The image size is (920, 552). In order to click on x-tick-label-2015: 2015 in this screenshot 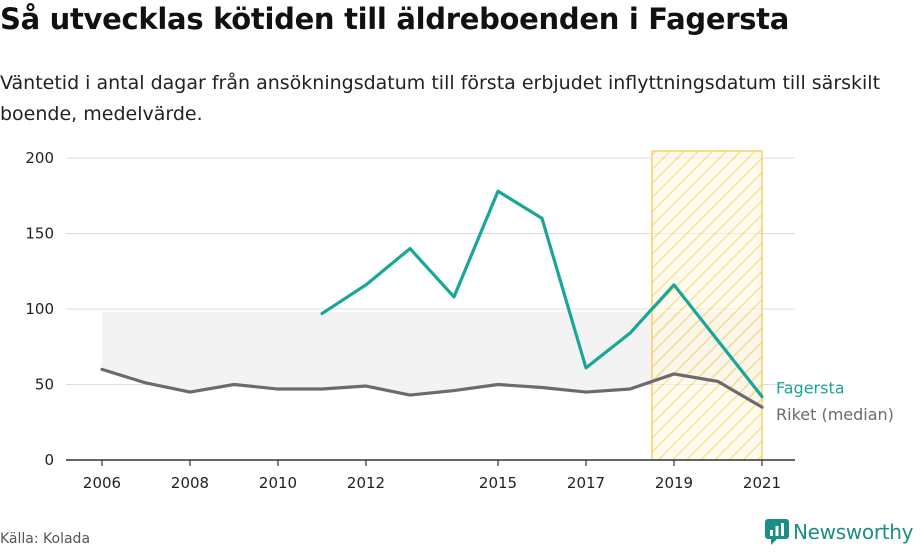, I will do `click(498, 483)`.